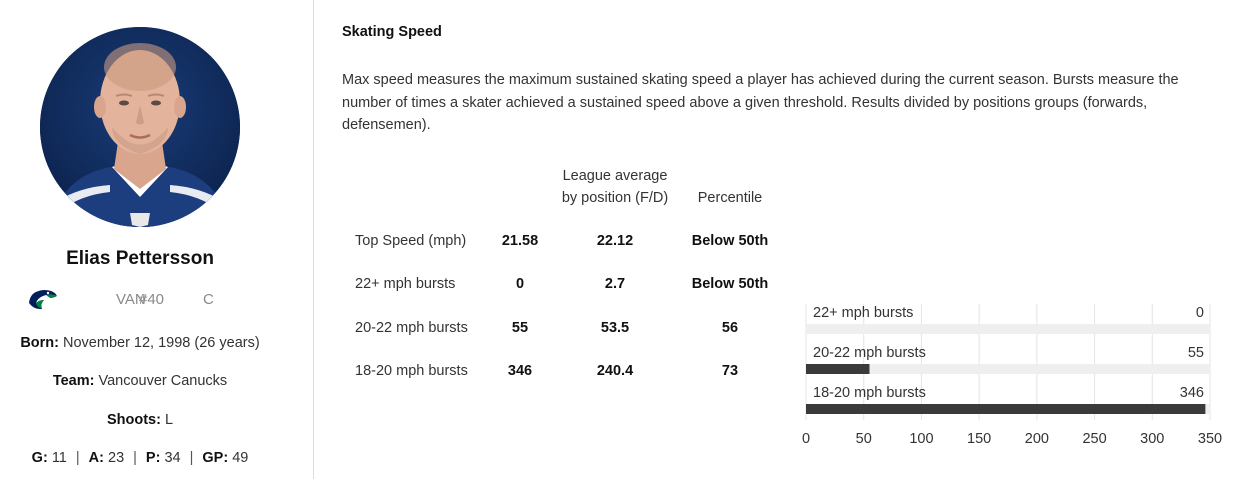 The width and height of the screenshot is (1255, 479). I want to click on chart-category-label: 20-22 mph bursts, so click(869, 353).